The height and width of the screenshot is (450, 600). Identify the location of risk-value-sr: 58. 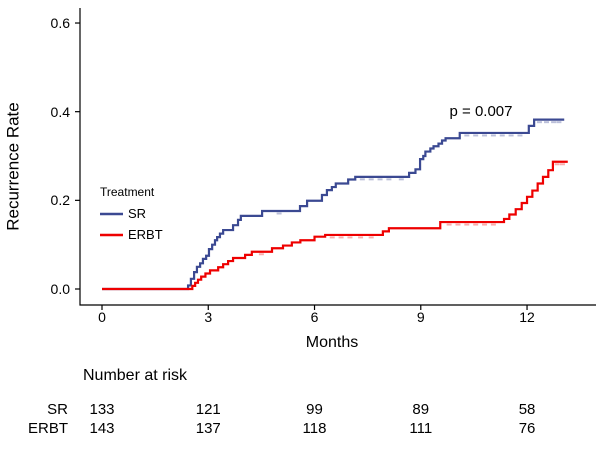
(527, 409).